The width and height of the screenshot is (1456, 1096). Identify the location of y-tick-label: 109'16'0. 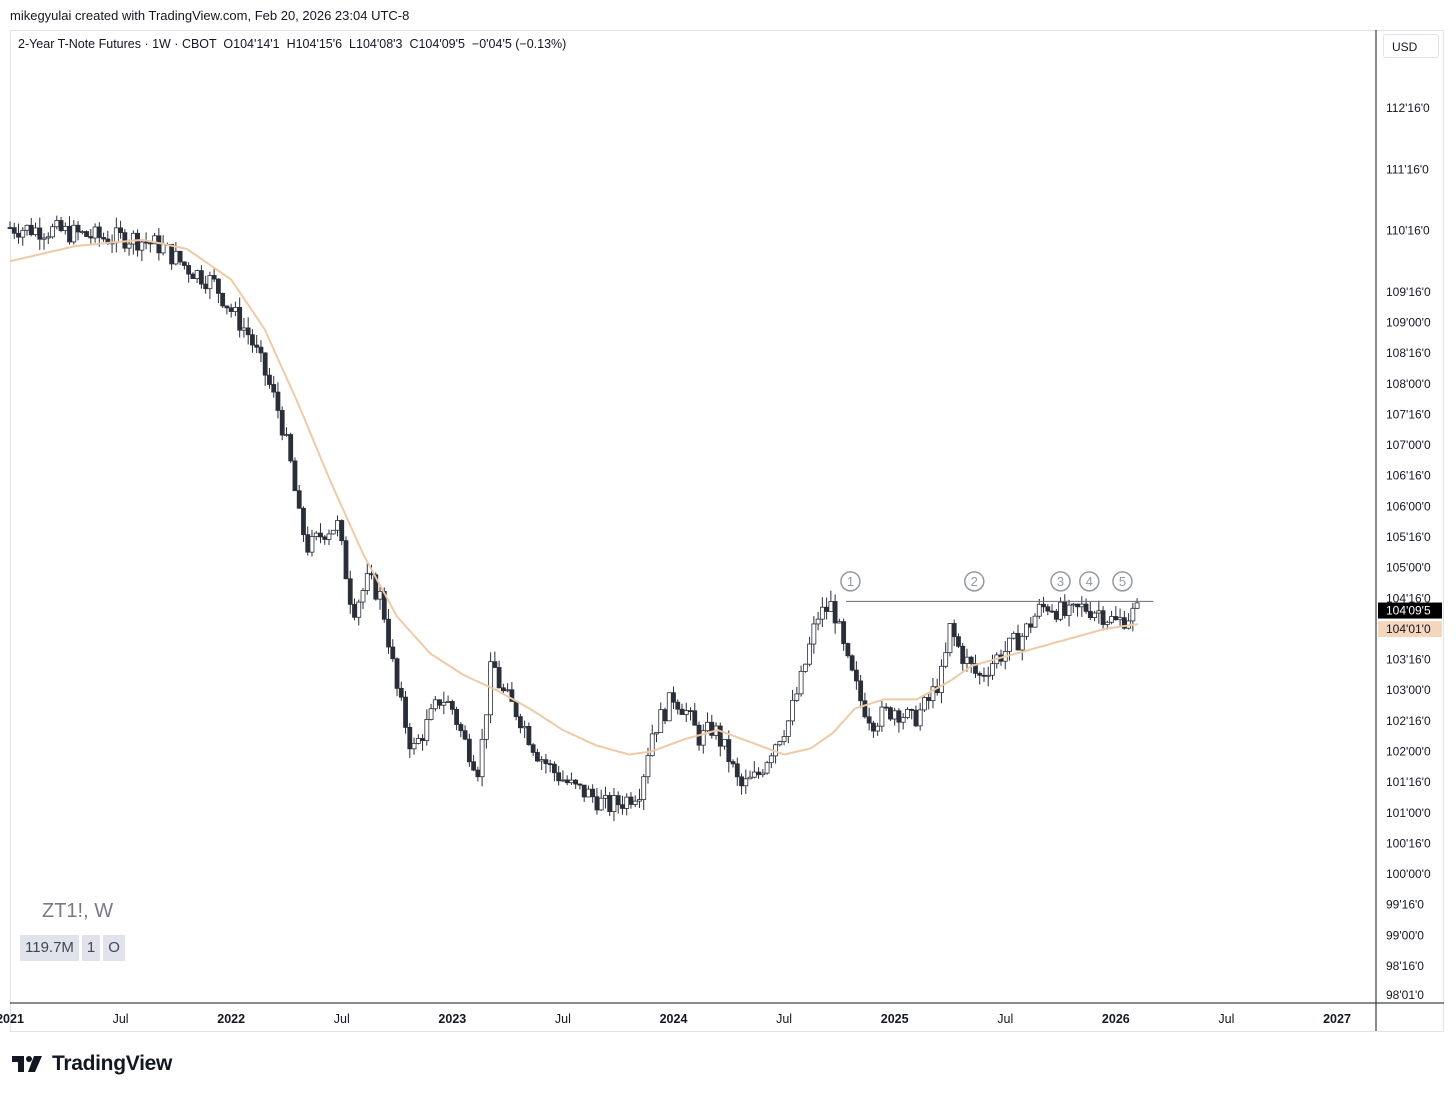
(1408, 292).